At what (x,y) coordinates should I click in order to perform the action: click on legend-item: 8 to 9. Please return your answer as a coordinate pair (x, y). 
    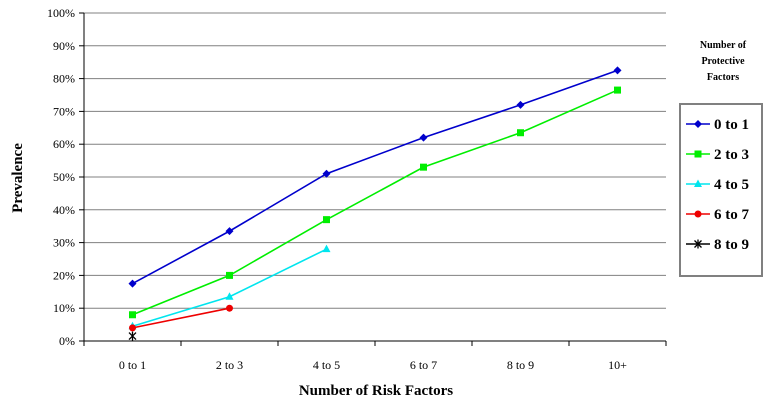
    Looking at the image, I should click on (717, 245).